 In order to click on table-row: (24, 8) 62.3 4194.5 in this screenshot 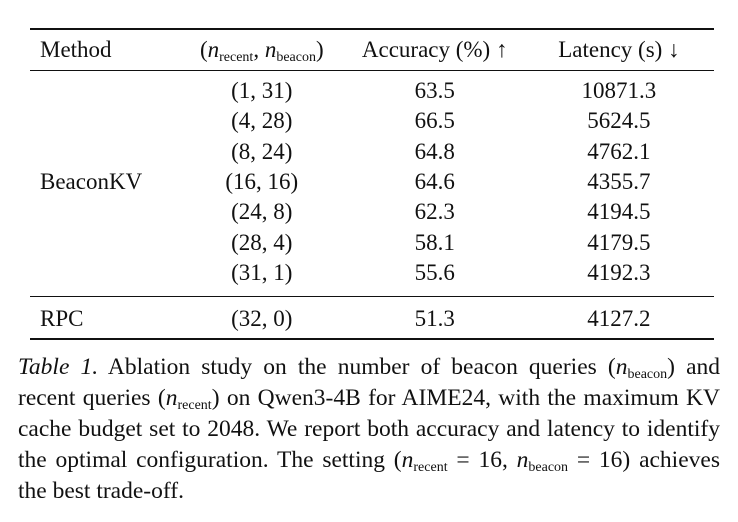, I will do `click(372, 212)`.